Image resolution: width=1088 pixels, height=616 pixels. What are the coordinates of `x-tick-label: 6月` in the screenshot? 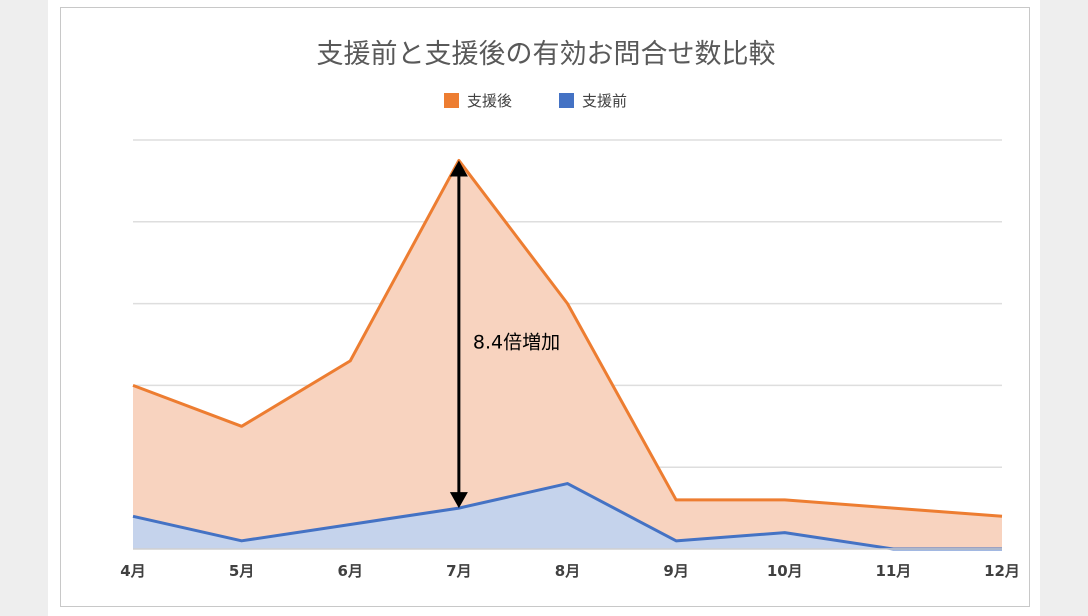 It's located at (350, 571).